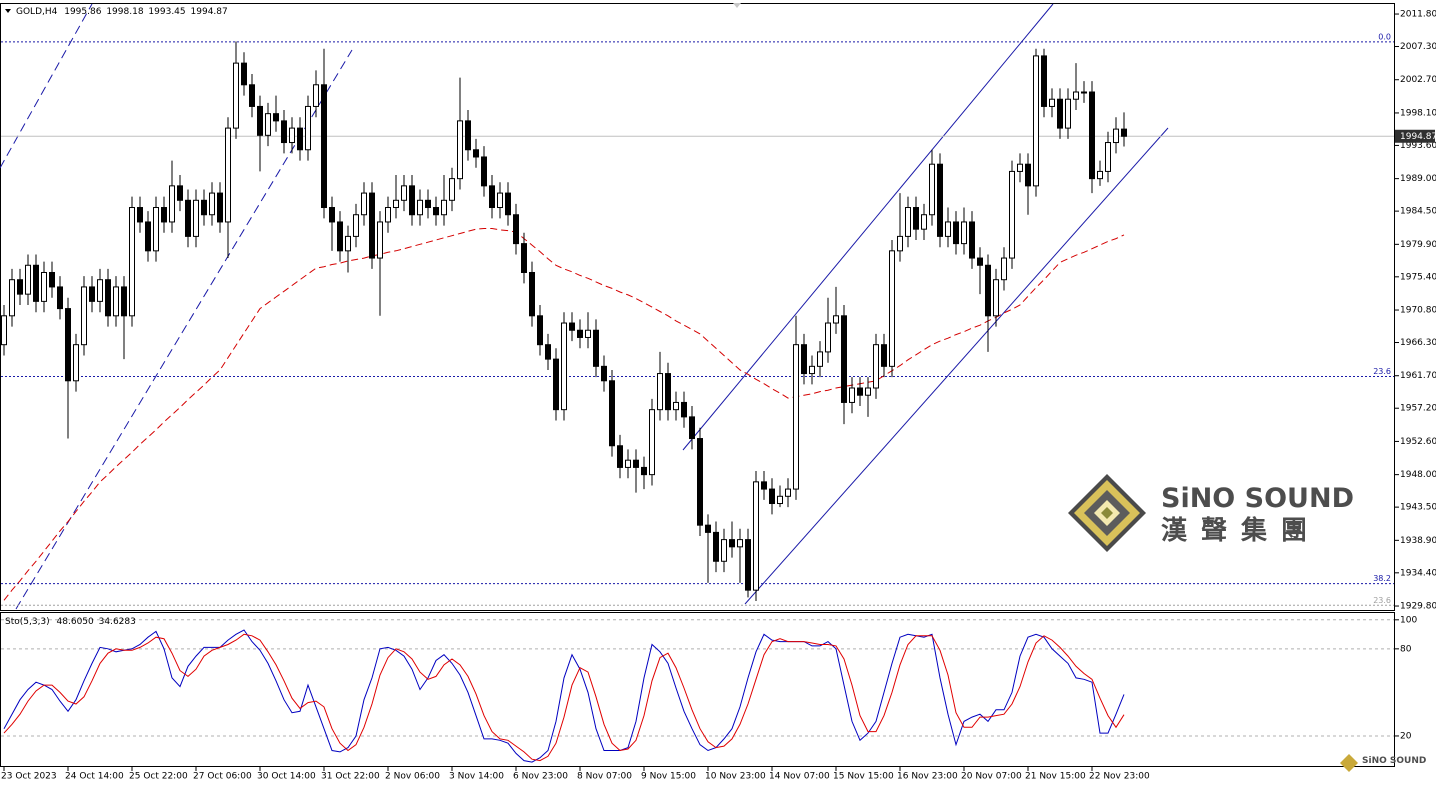  I want to click on y-tick-label: 1979.90, so click(1418, 245).